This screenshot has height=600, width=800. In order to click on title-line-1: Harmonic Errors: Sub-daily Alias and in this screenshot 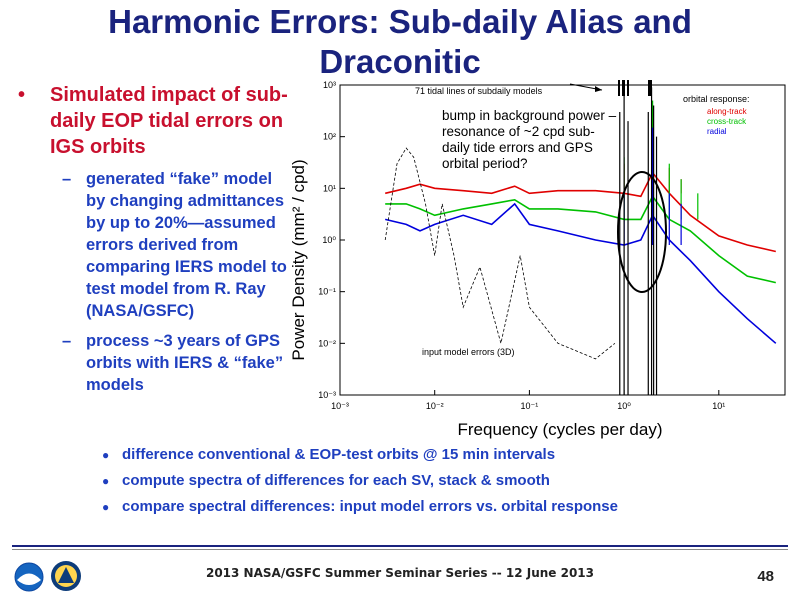, I will do `click(400, 21)`.